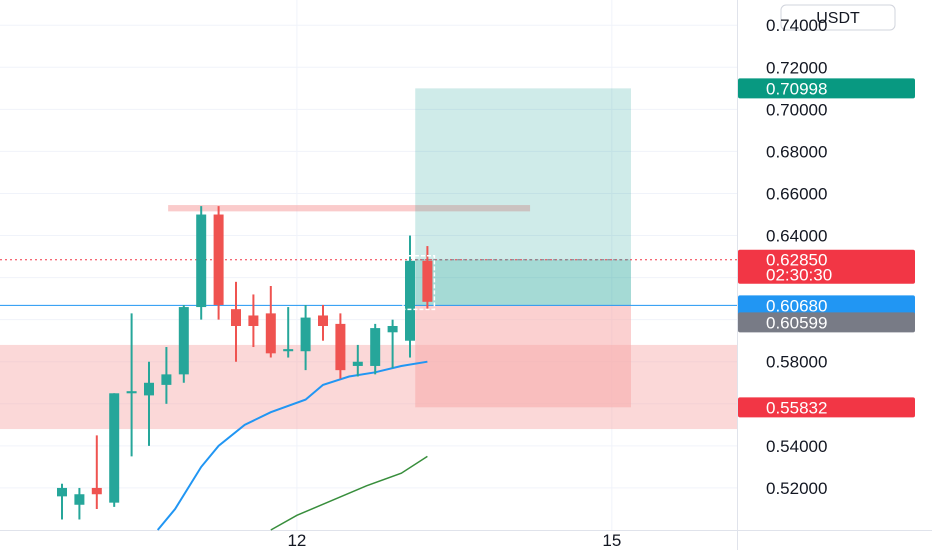  What do you see at coordinates (796, 67) in the screenshot?
I see `y-tick-label: 0.72000` at bounding box center [796, 67].